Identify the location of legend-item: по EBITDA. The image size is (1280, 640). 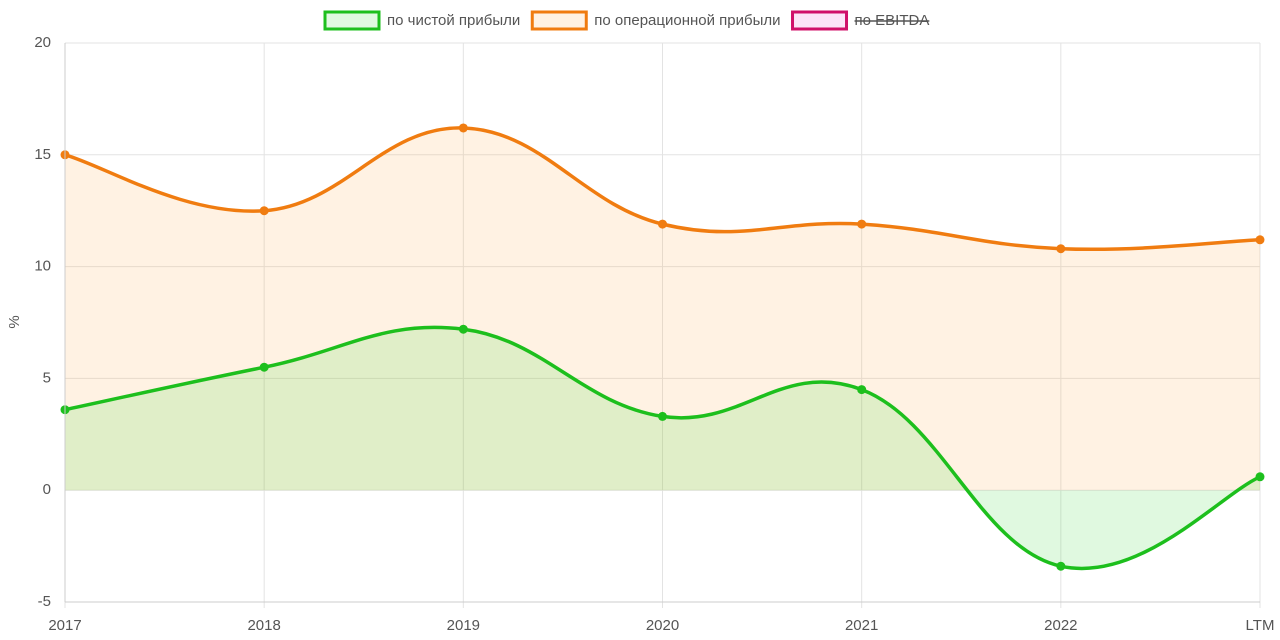
(860, 20).